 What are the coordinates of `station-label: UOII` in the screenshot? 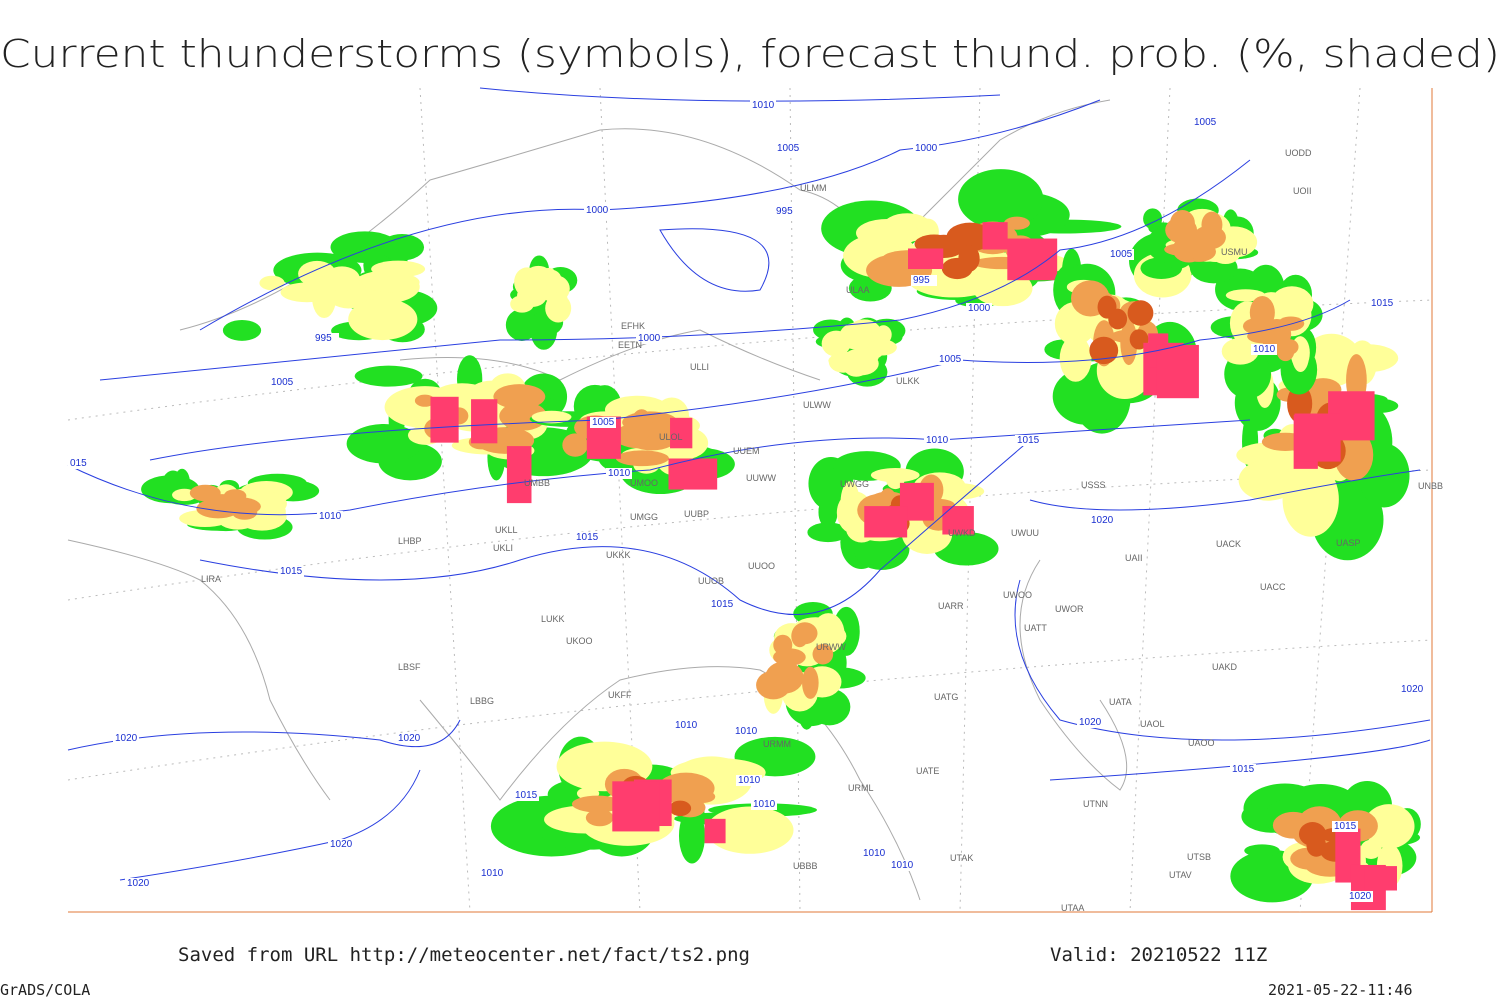 It's located at (1302, 191).